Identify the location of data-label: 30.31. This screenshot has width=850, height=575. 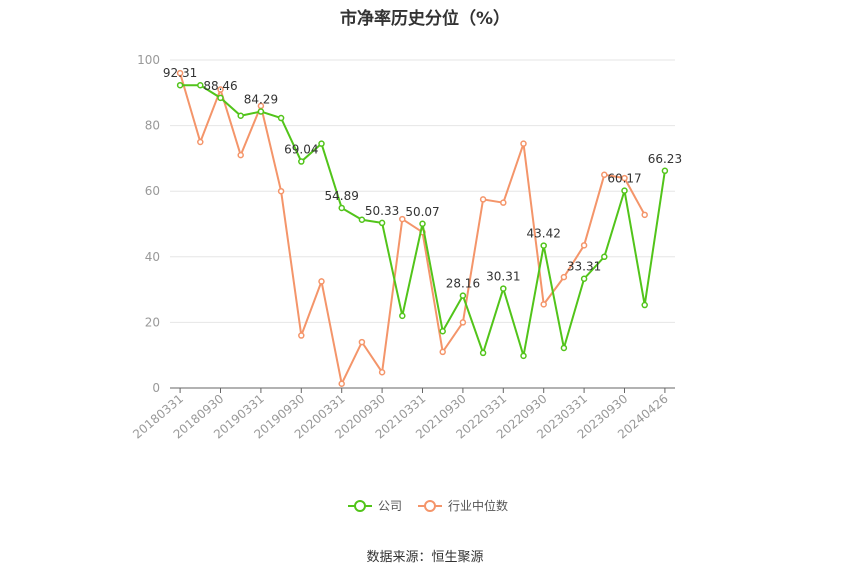
(503, 277).